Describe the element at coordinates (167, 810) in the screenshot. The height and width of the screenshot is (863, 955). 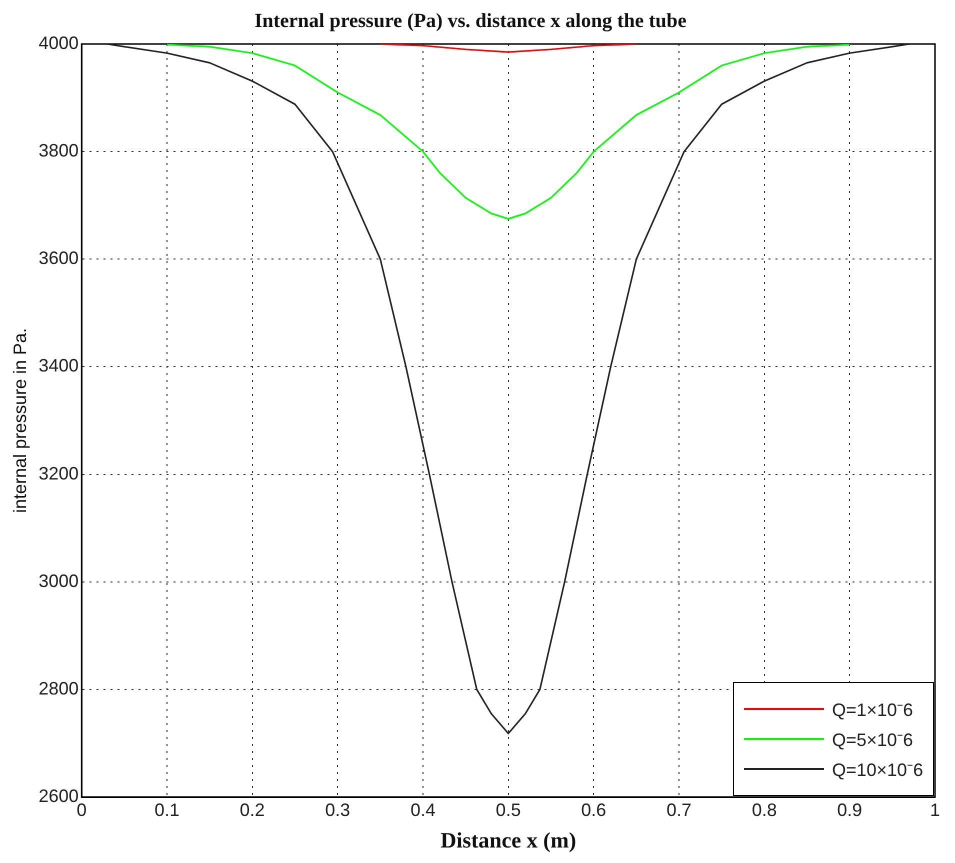
I see `x-tick-label: 0.1` at that location.